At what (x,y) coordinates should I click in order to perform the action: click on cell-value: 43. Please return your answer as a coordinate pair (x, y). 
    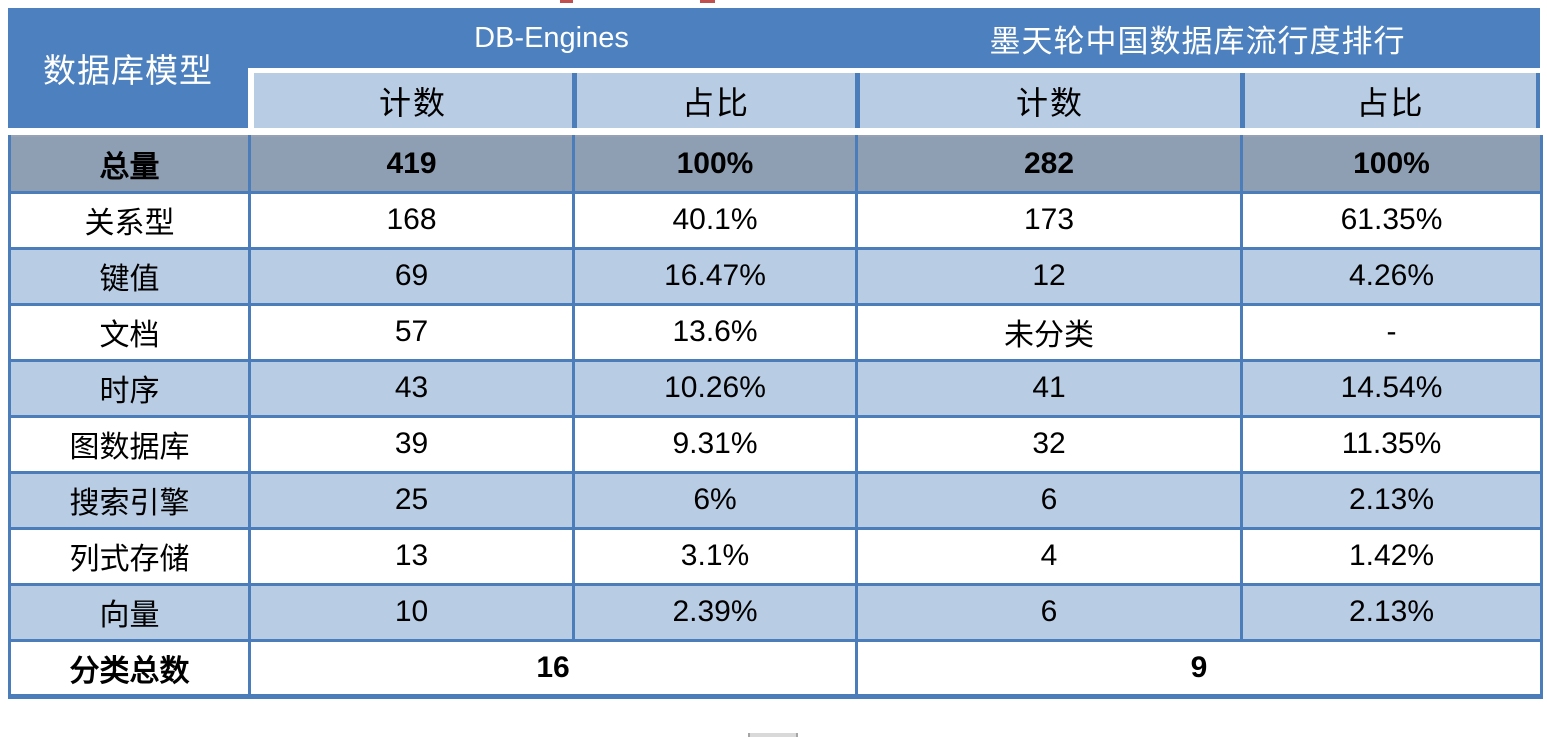
    Looking at the image, I should click on (411, 388).